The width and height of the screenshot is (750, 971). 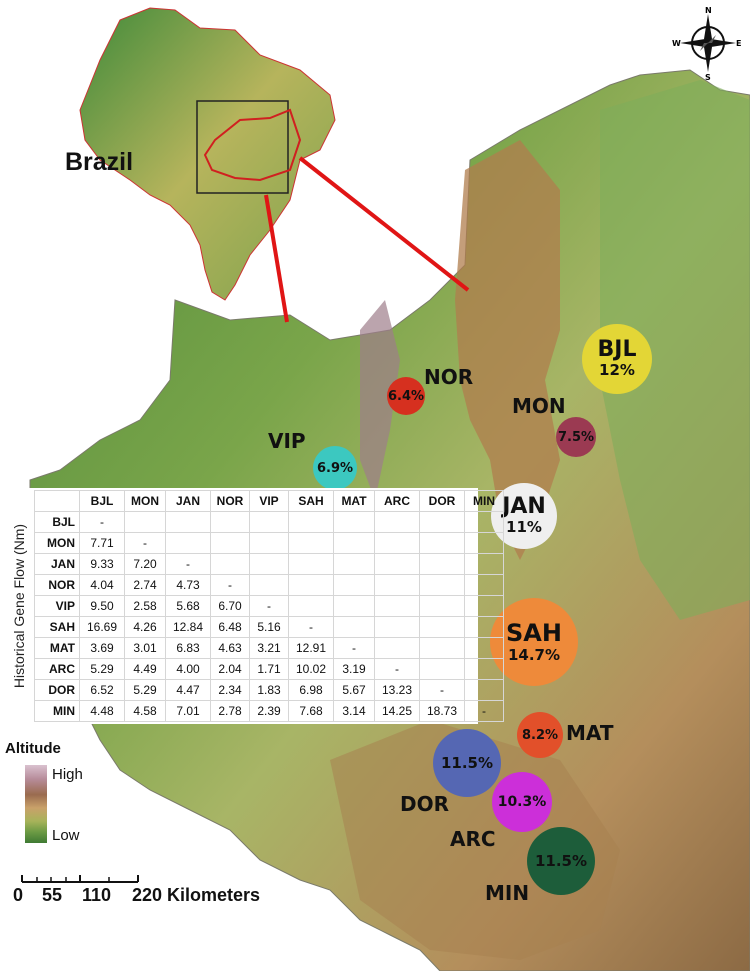 I want to click on site-circle-mon: 7.5%, so click(x=576, y=437).